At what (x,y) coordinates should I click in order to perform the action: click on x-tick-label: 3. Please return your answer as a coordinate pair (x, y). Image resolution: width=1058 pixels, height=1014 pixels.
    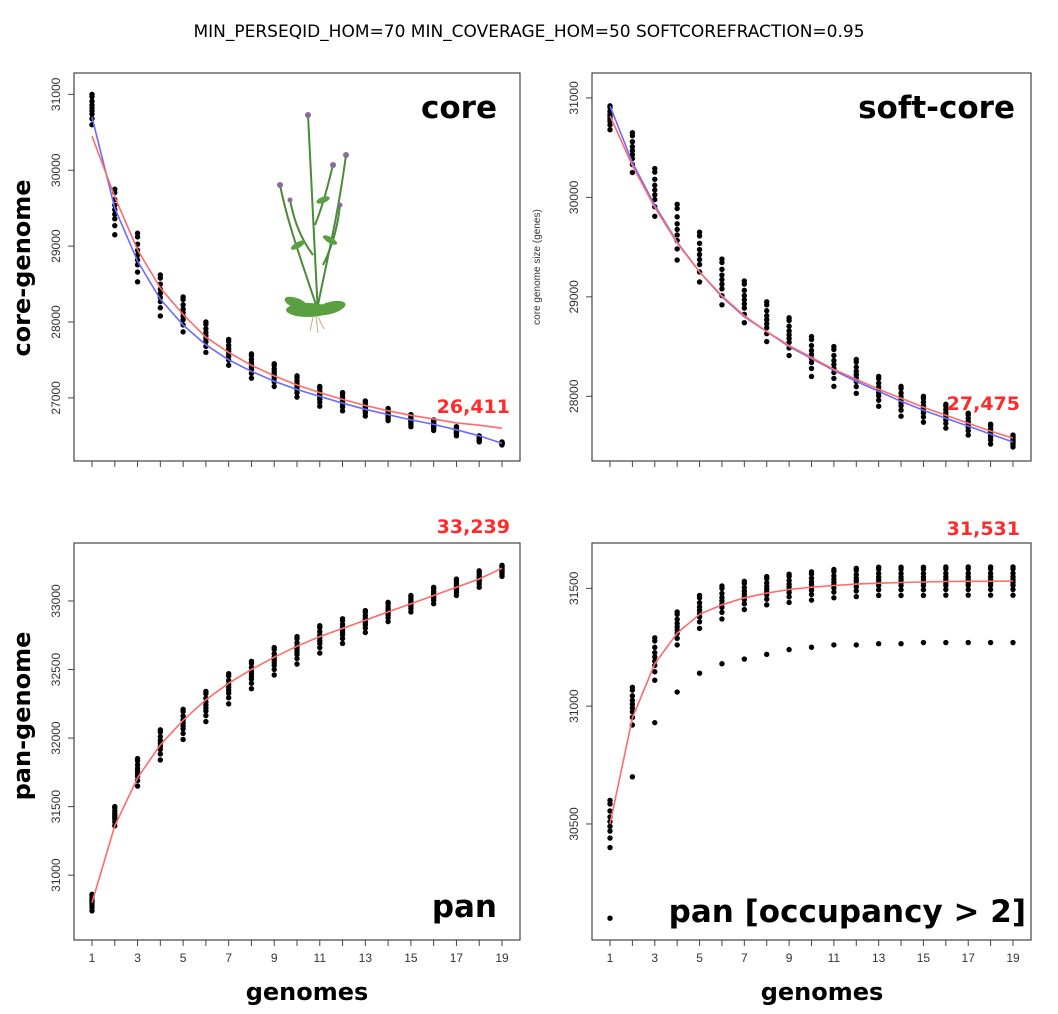
    Looking at the image, I should click on (137, 958).